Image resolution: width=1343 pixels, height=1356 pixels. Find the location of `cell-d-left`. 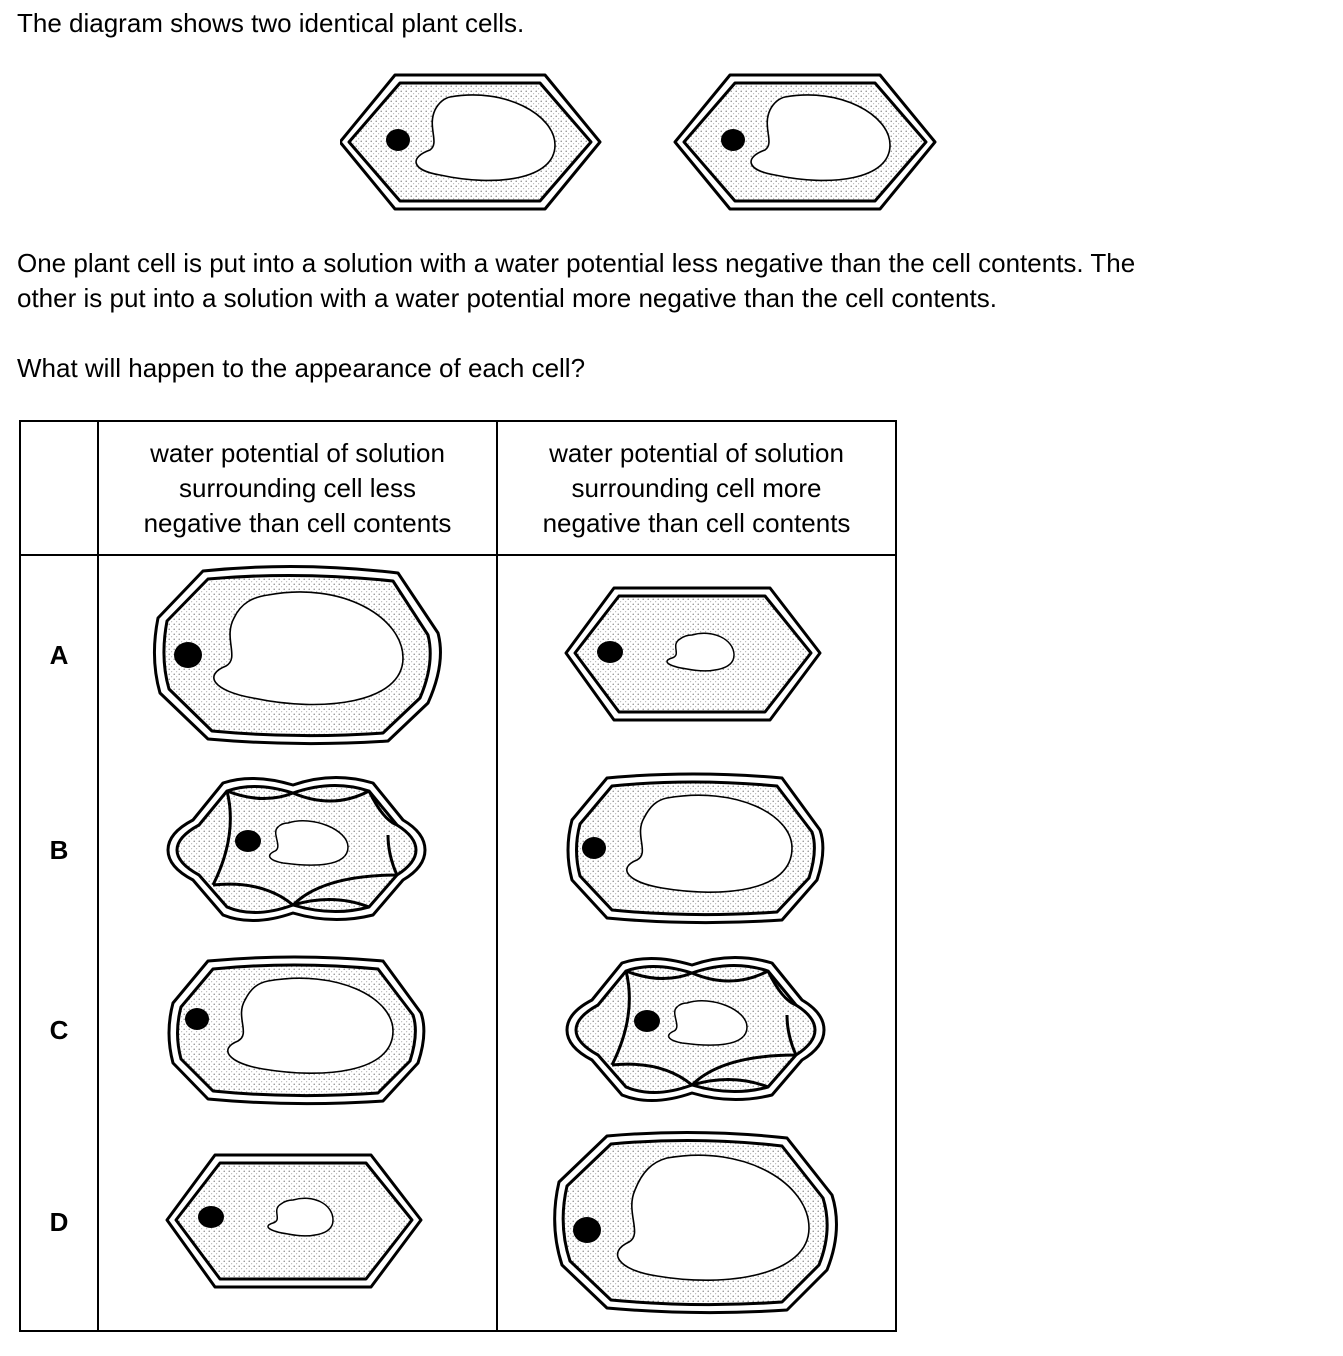

cell-d-left is located at coordinates (297, 1223).